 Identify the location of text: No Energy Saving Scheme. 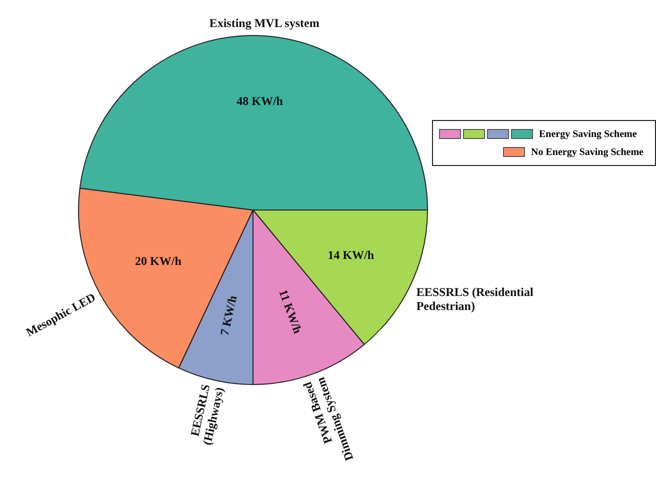
(587, 152).